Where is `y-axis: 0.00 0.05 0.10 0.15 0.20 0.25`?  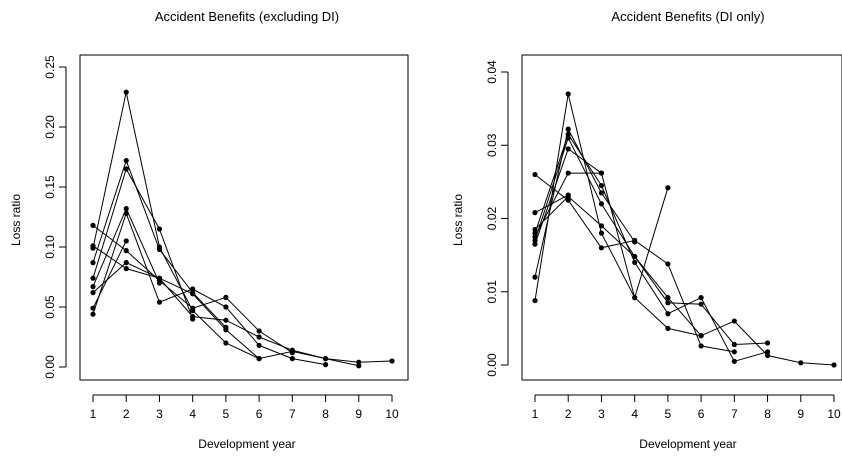 y-axis: 0.00 0.05 0.10 0.15 0.20 0.25 is located at coordinates (55, 217).